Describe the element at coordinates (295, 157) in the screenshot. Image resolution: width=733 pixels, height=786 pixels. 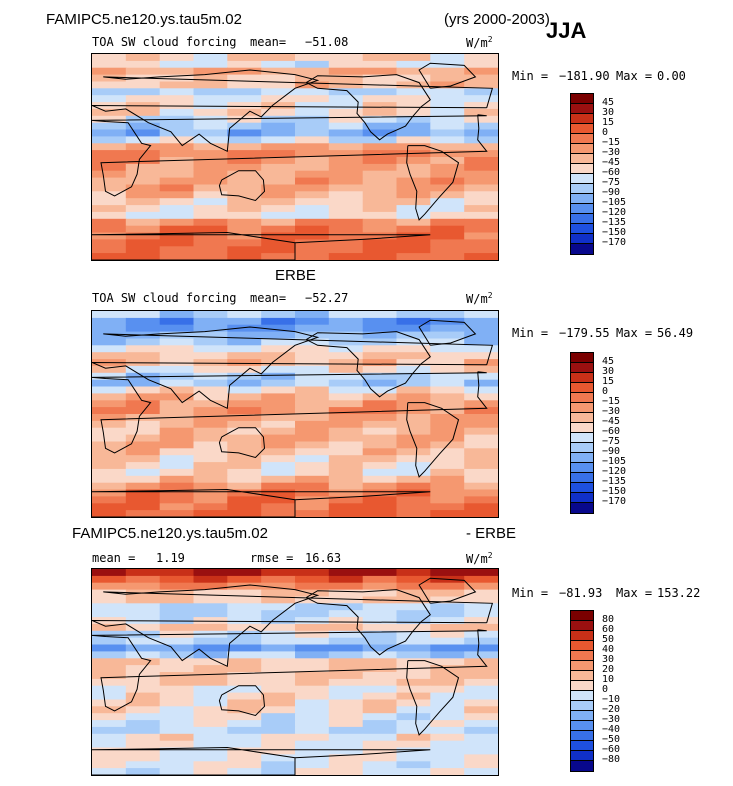
I see `map-canvas` at that location.